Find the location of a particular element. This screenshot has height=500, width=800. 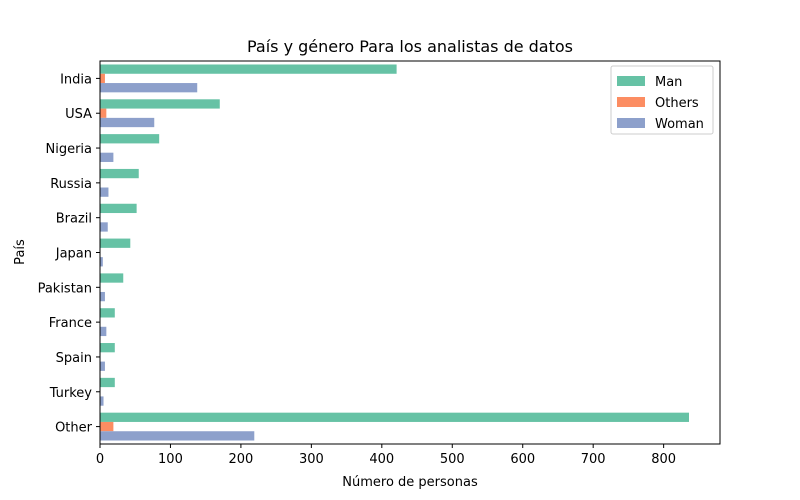

bar-nigeria-woman is located at coordinates (107, 157).